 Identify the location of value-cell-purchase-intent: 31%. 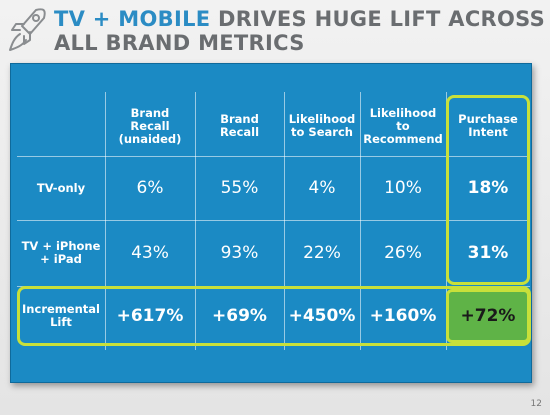
(488, 253).